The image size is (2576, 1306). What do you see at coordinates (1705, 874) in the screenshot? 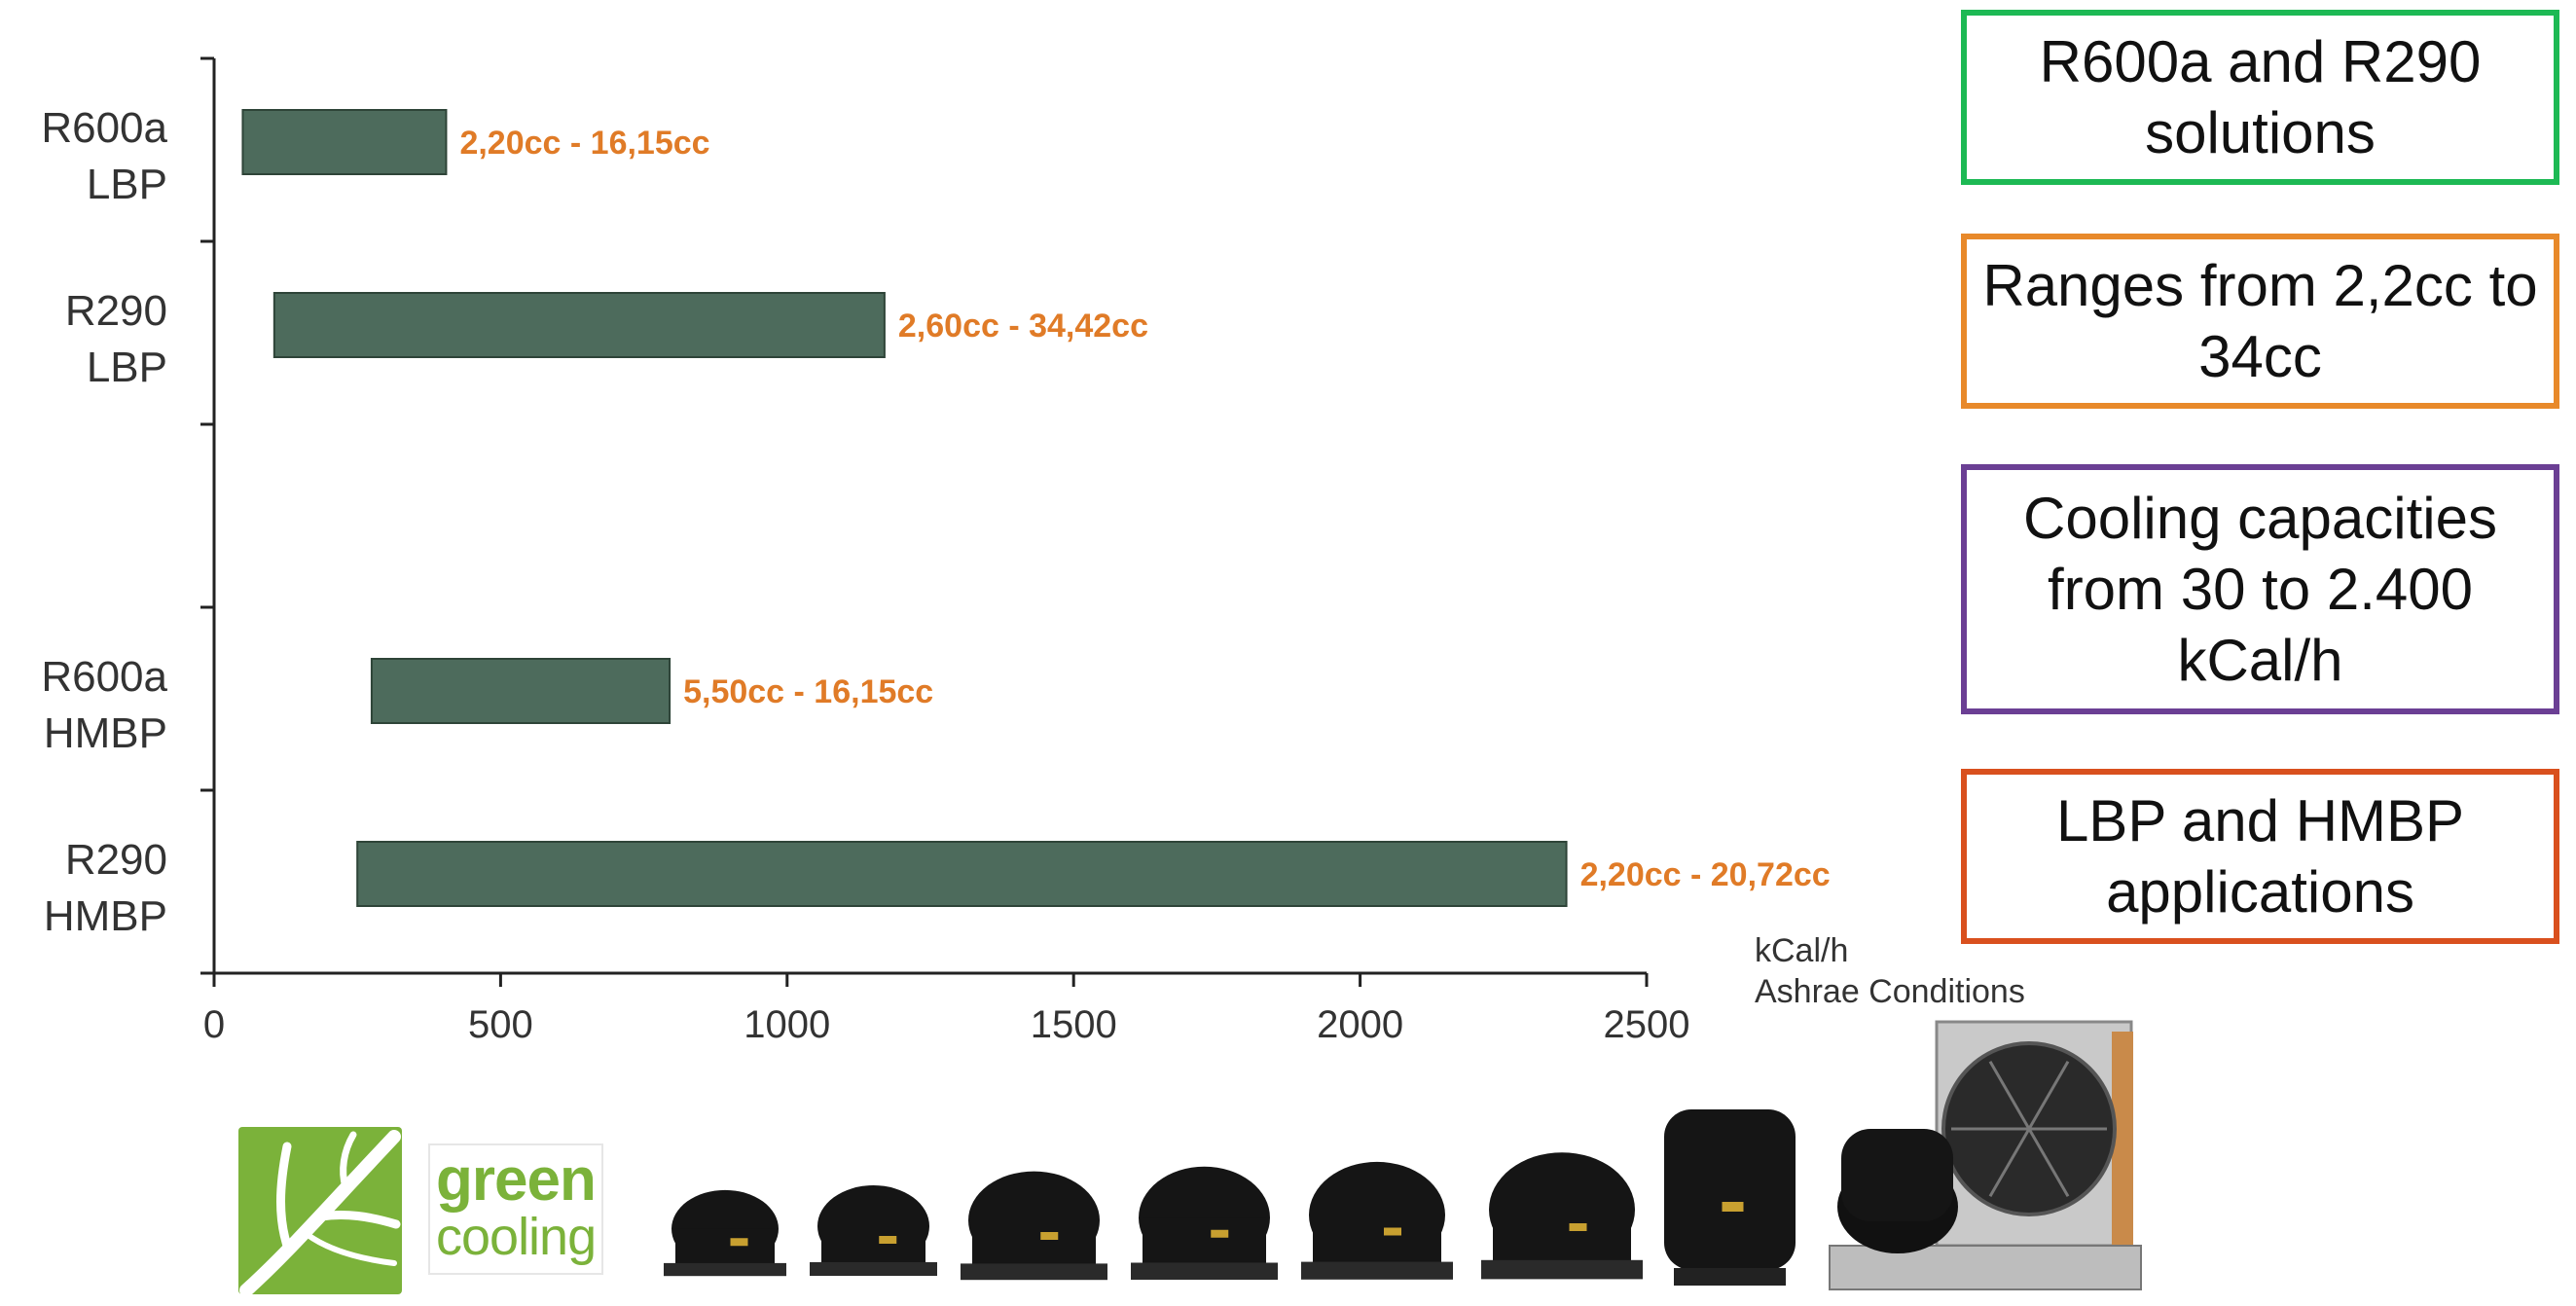
I see `data-label: 2,20cc - 20,72cc` at bounding box center [1705, 874].